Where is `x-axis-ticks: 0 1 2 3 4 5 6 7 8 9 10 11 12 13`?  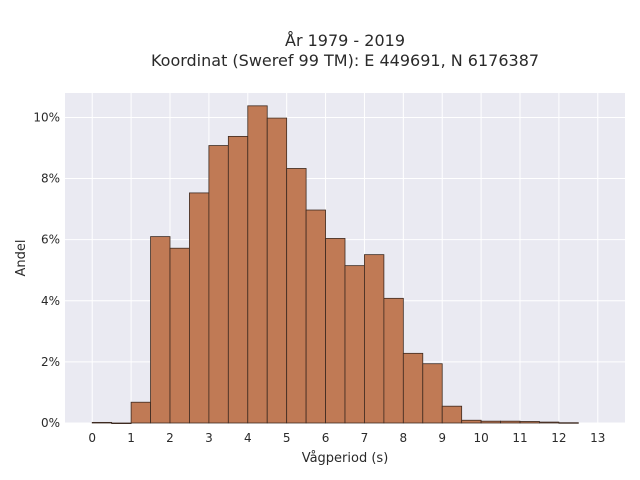 x-axis-ticks: 0 1 2 3 4 5 6 7 8 9 10 11 12 13 is located at coordinates (346, 438).